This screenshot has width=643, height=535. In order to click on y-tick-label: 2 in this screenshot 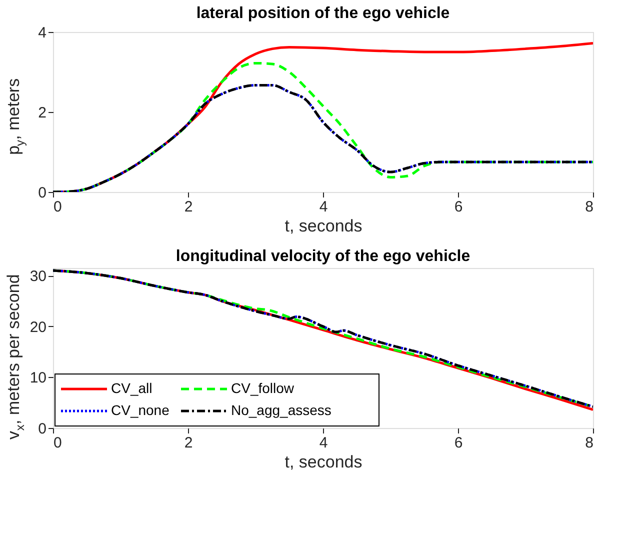, I will do `click(42, 113)`.